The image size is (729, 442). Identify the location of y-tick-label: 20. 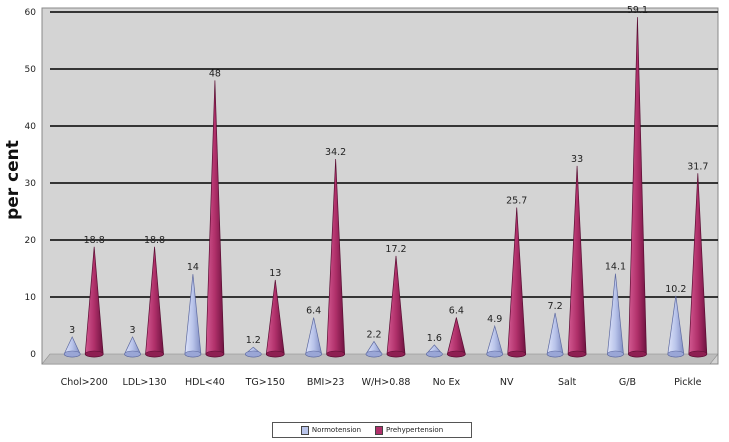
(31, 241).